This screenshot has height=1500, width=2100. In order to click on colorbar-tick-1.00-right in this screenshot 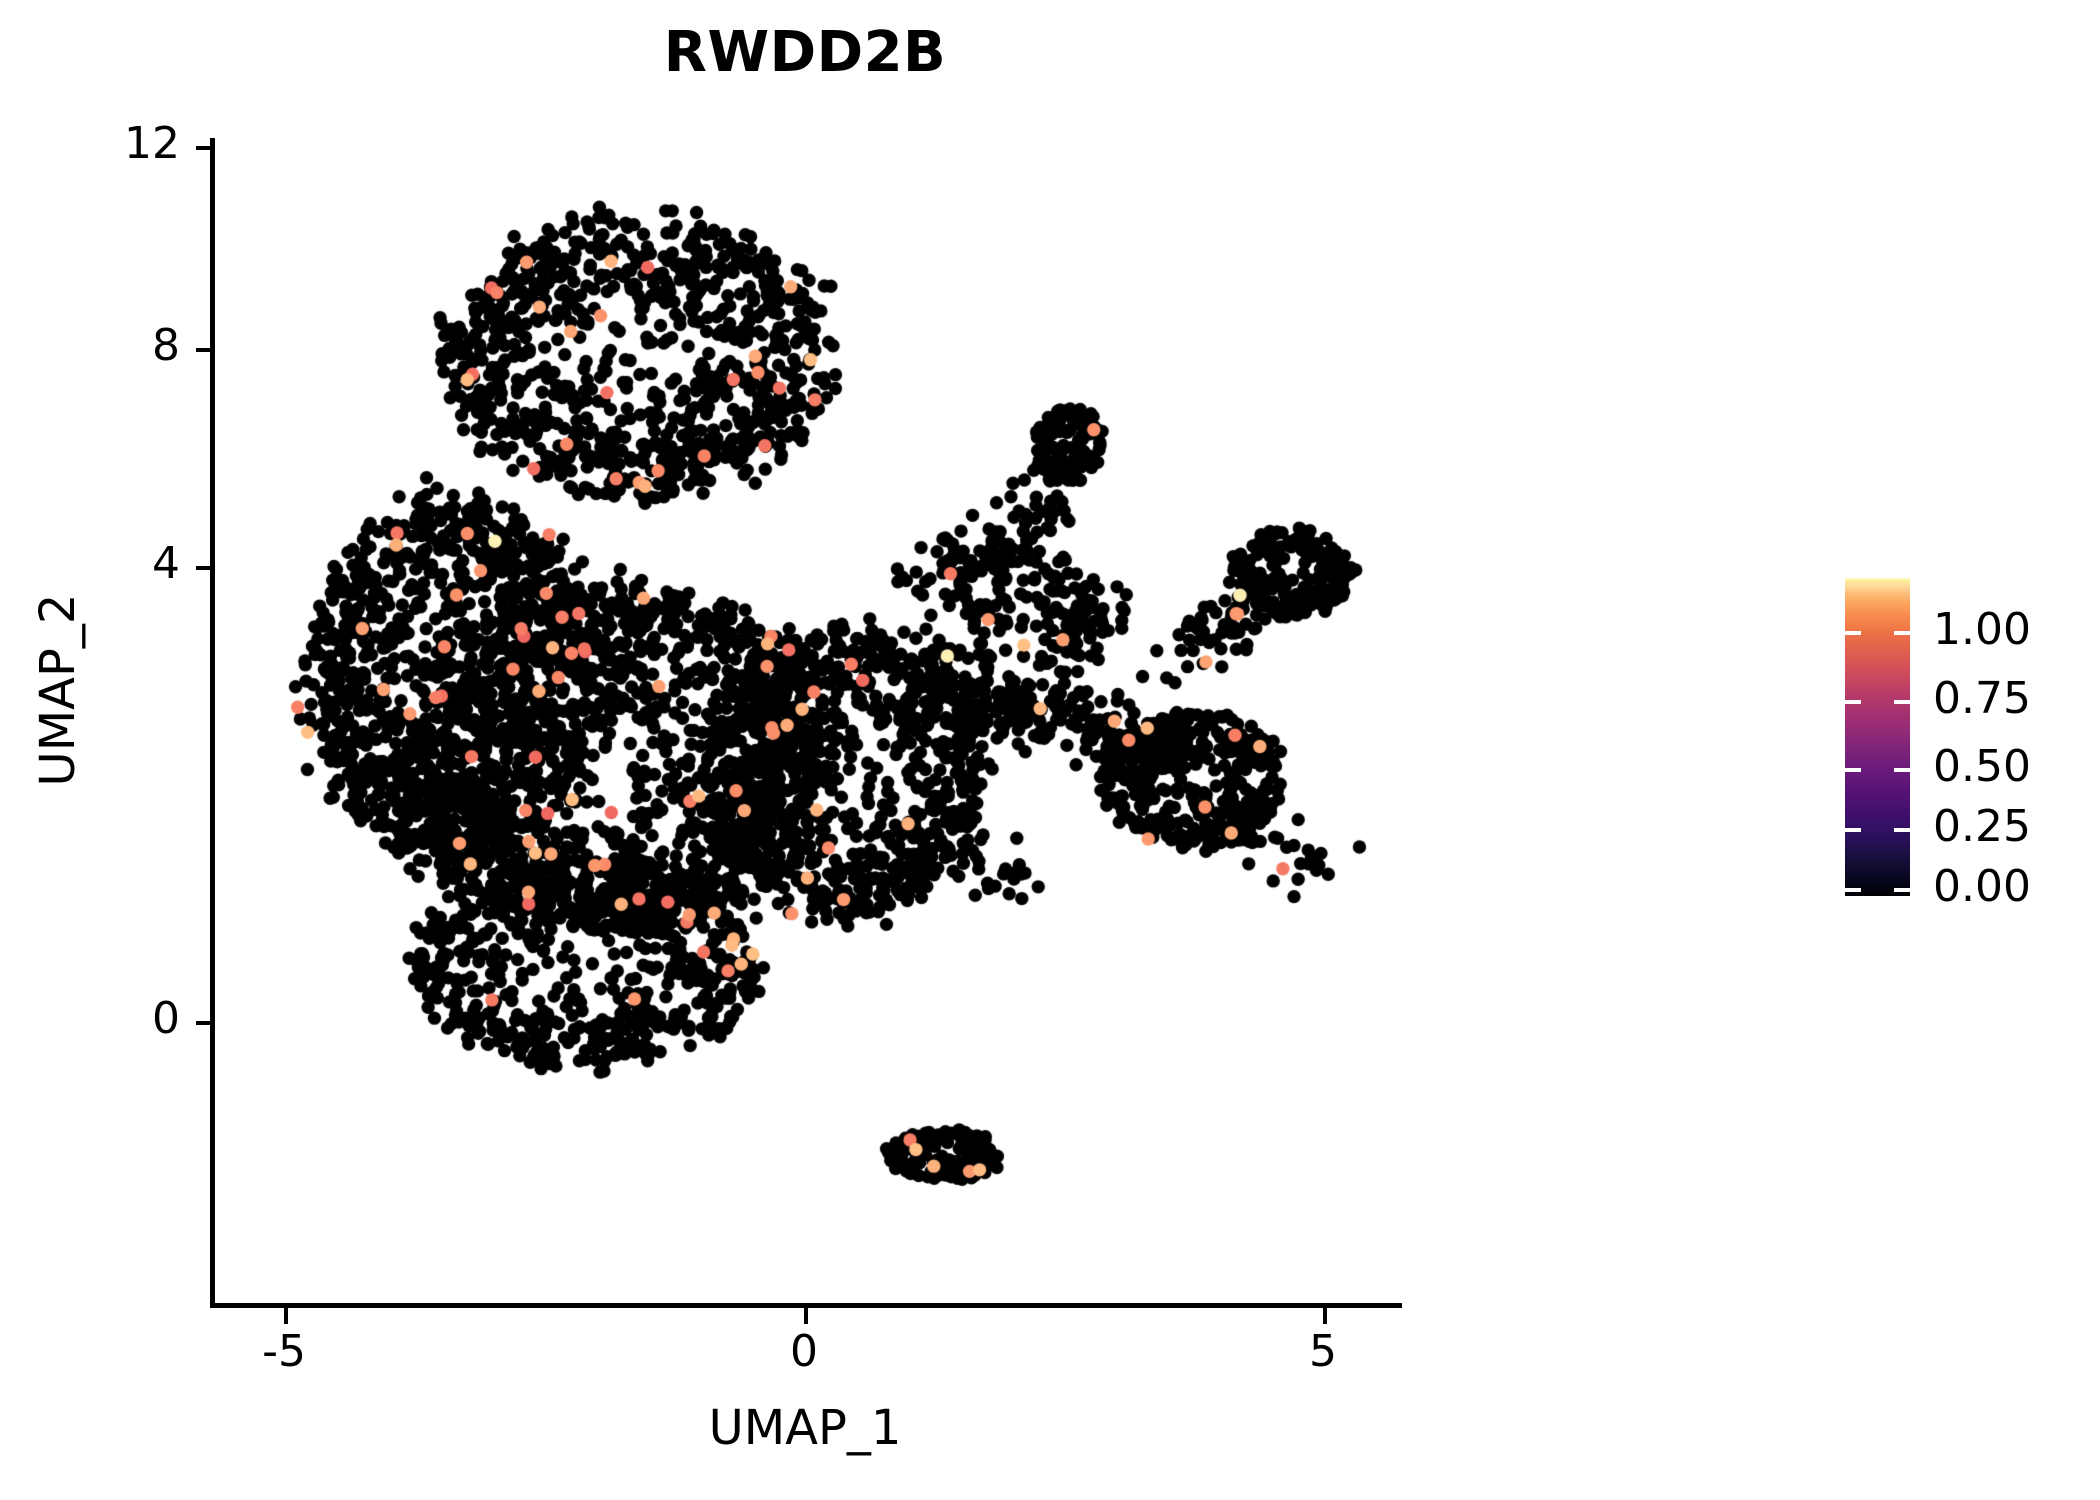, I will do `click(1902, 633)`.